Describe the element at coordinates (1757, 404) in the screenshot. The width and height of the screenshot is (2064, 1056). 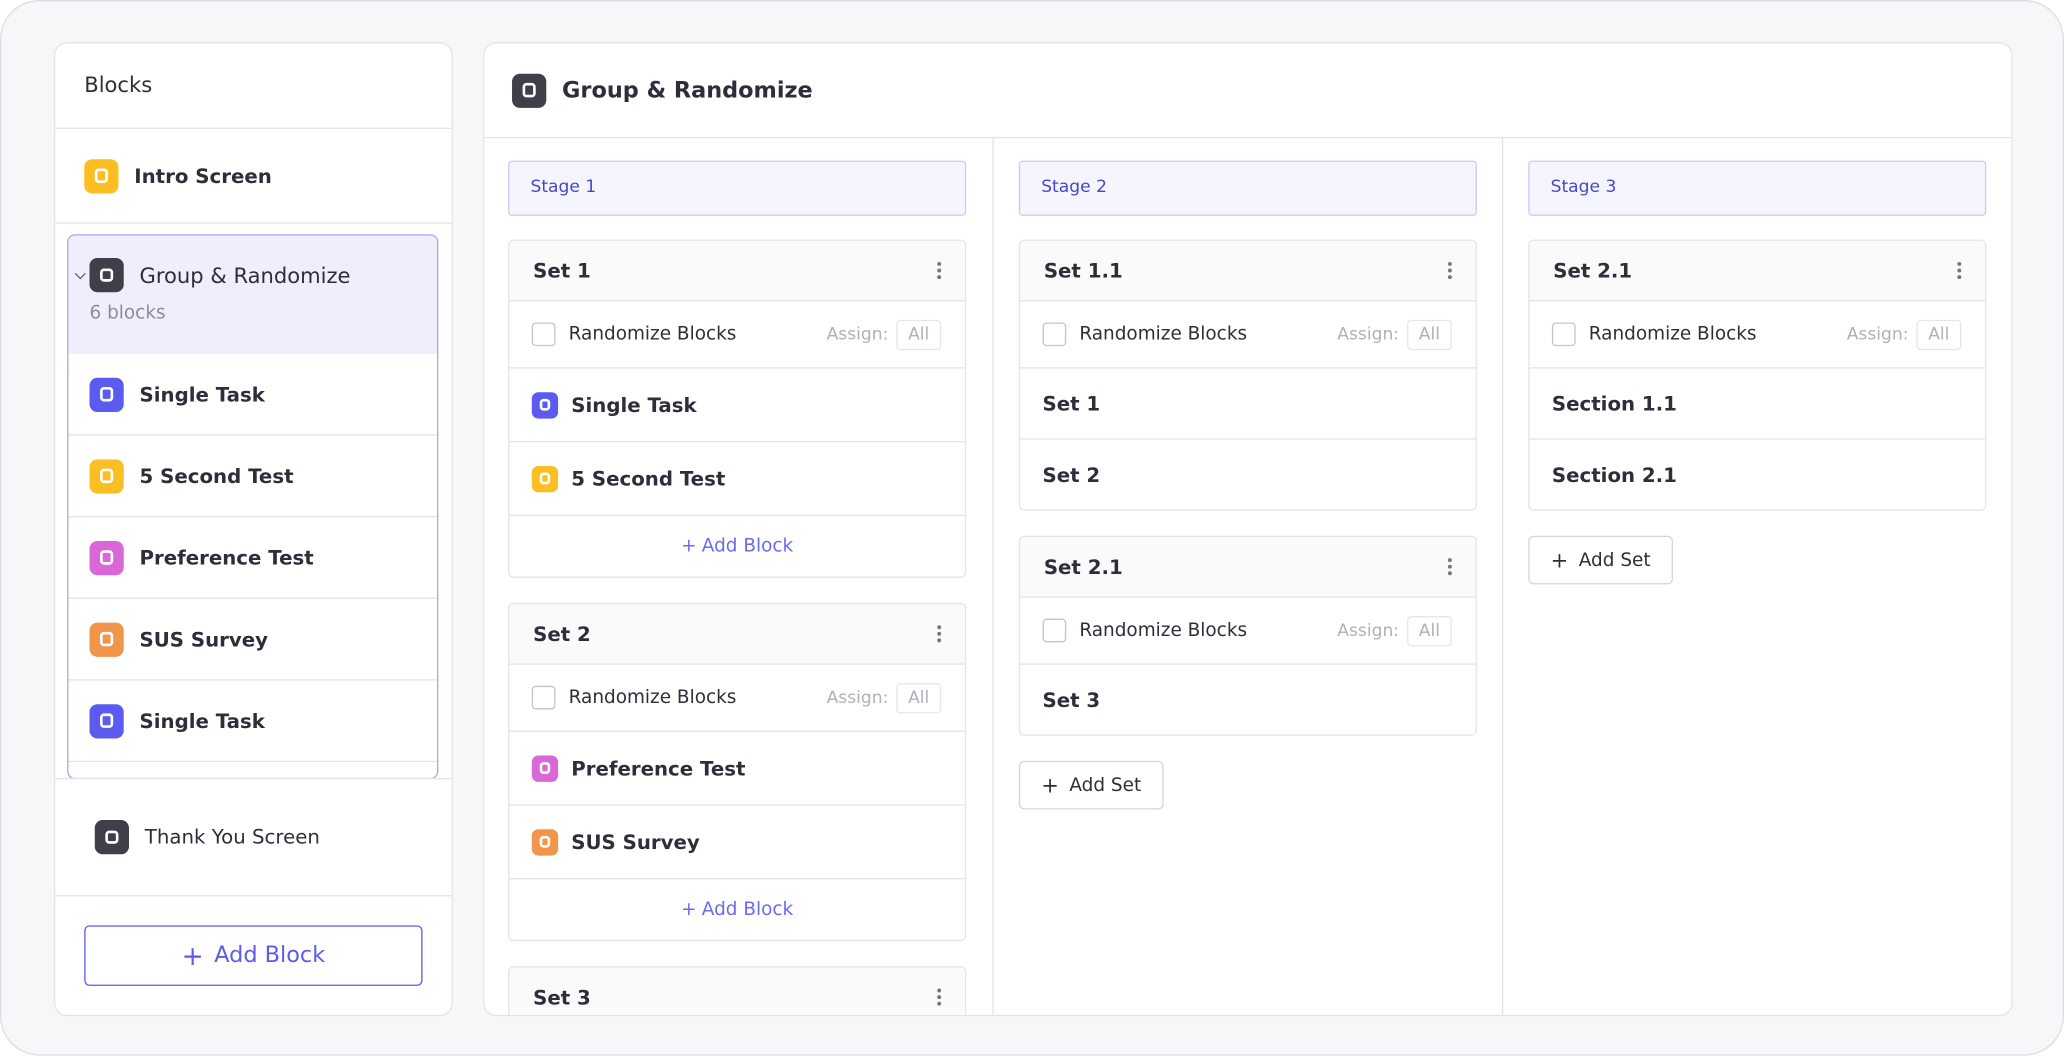
I see `set-item: Section 1.1` at that location.